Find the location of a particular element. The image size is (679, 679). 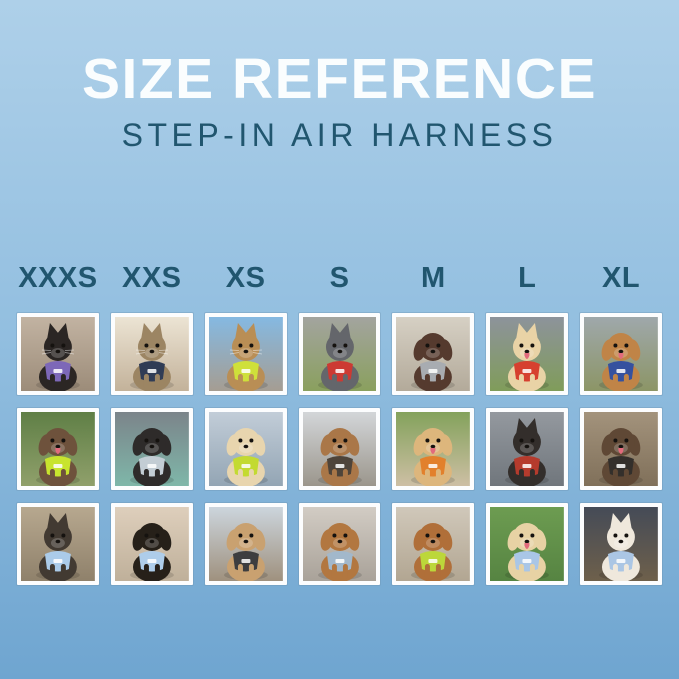

photo-s-row3 is located at coordinates (339, 543).